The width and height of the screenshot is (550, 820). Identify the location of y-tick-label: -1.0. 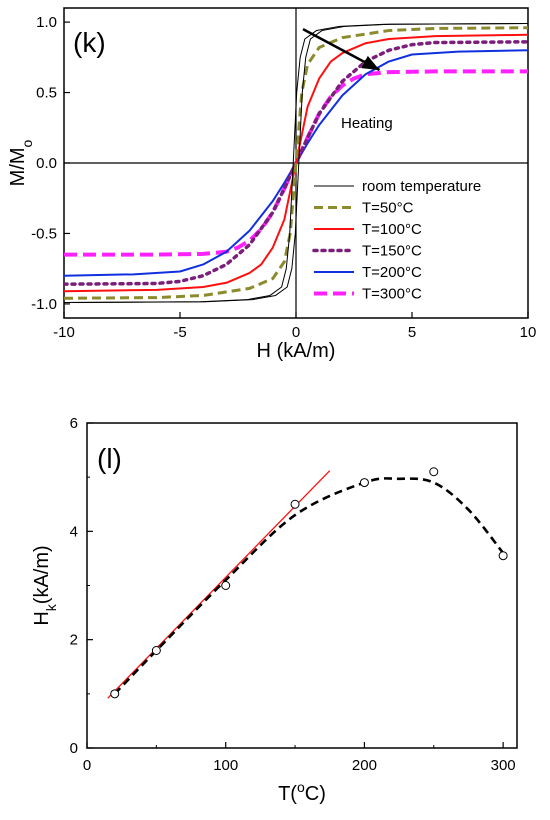
(44, 304).